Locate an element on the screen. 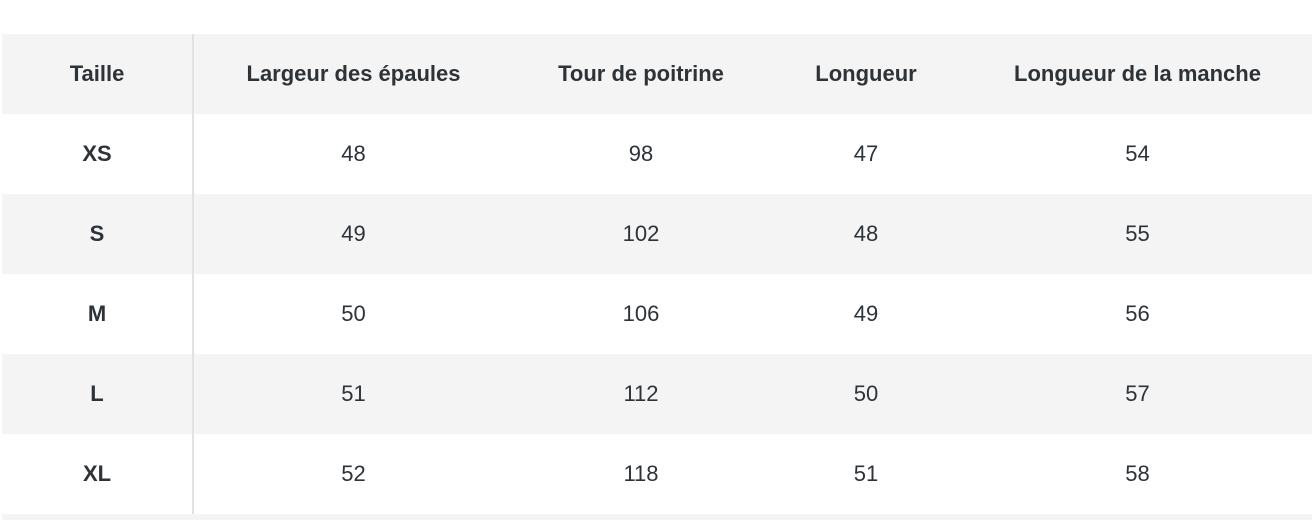 This screenshot has width=1312, height=520. size-cell: L is located at coordinates (98, 394).